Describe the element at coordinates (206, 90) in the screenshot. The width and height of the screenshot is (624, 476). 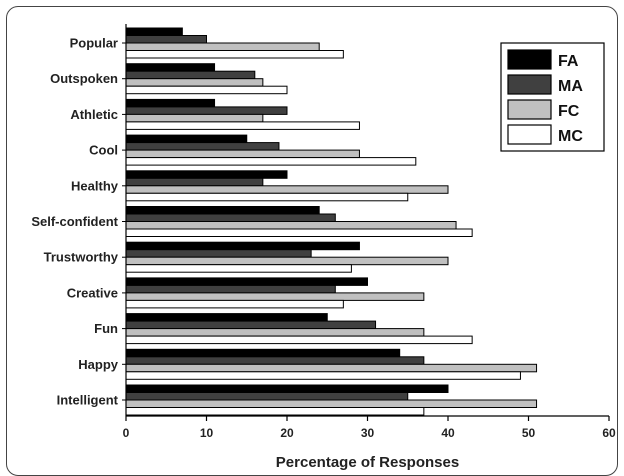
I see `bar-mc-outspoken` at that location.